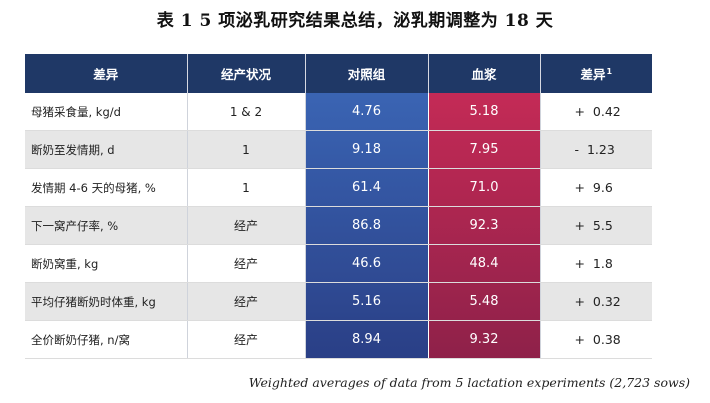  I want to click on row-label: 全价断奶仔猪, n/窝, so click(106, 339).